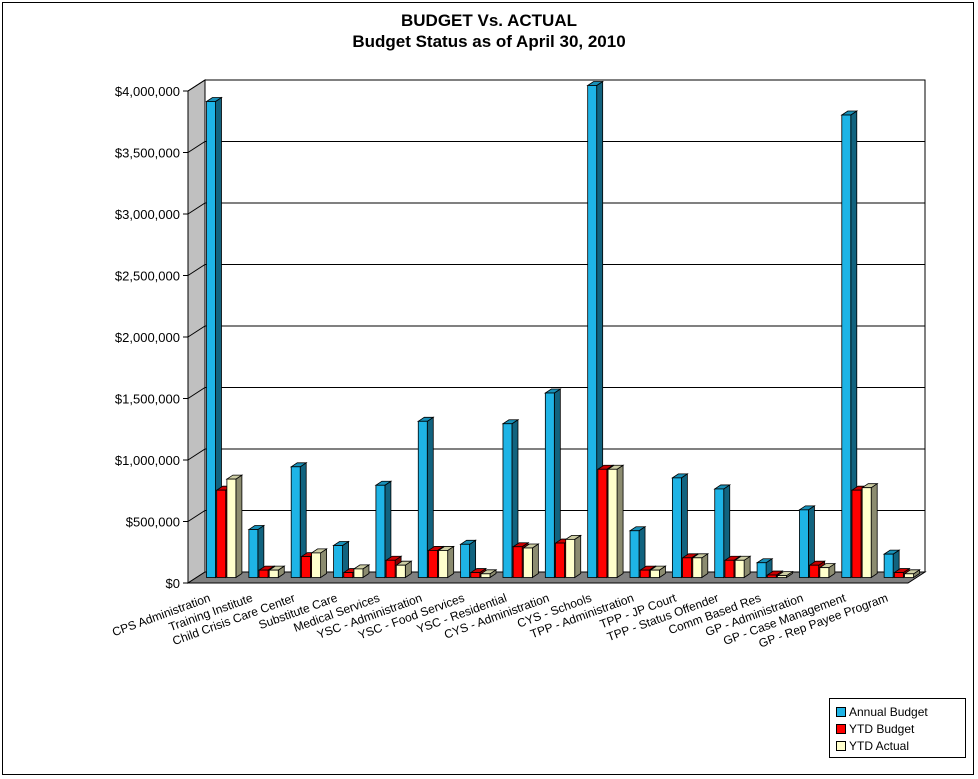  What do you see at coordinates (882, 728) in the screenshot?
I see `legend-label-ytd-budget: YTD Budget` at bounding box center [882, 728].